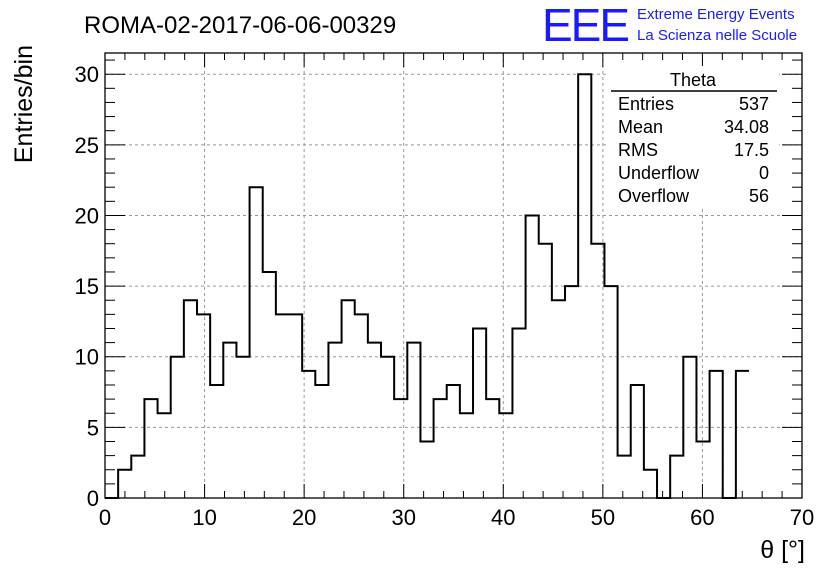  Describe the element at coordinates (654, 196) in the screenshot. I see `stats-row-label: Overflow` at that location.